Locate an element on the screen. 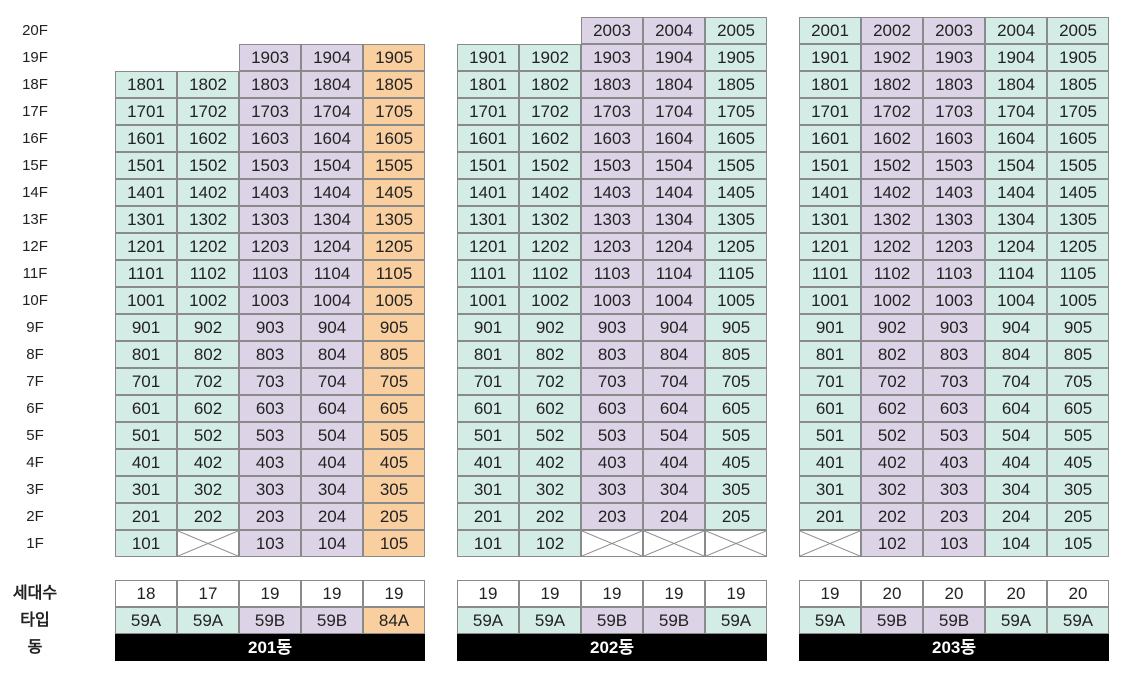 The width and height of the screenshot is (1125, 691). unit-cell: 405 is located at coordinates (394, 462).